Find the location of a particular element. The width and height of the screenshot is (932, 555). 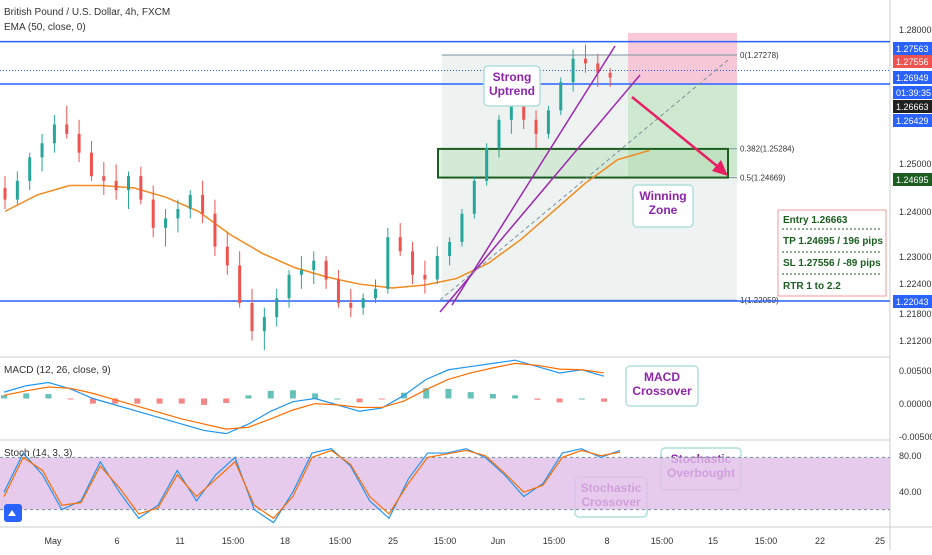

price-label: 1.27563 is located at coordinates (912, 49).